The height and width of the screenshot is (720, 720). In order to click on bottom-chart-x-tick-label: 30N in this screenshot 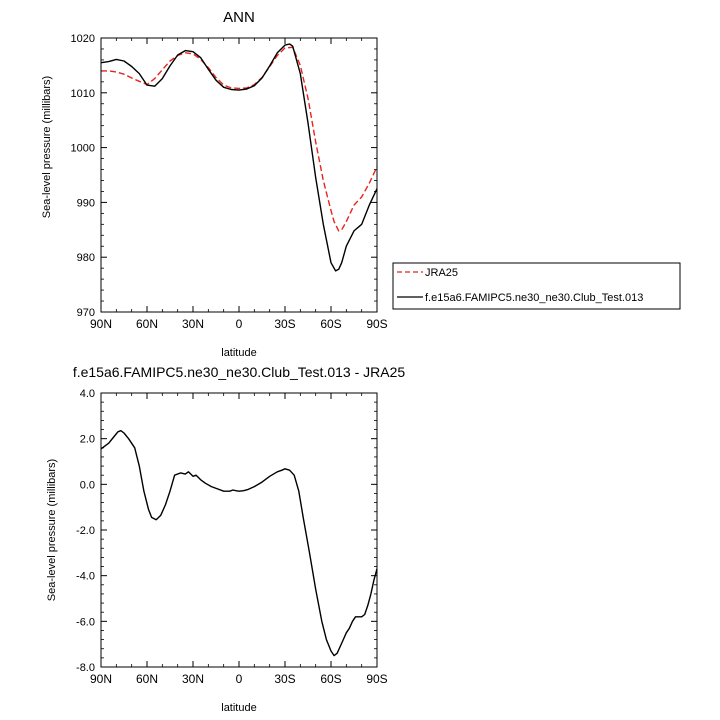, I will do `click(193, 679)`.